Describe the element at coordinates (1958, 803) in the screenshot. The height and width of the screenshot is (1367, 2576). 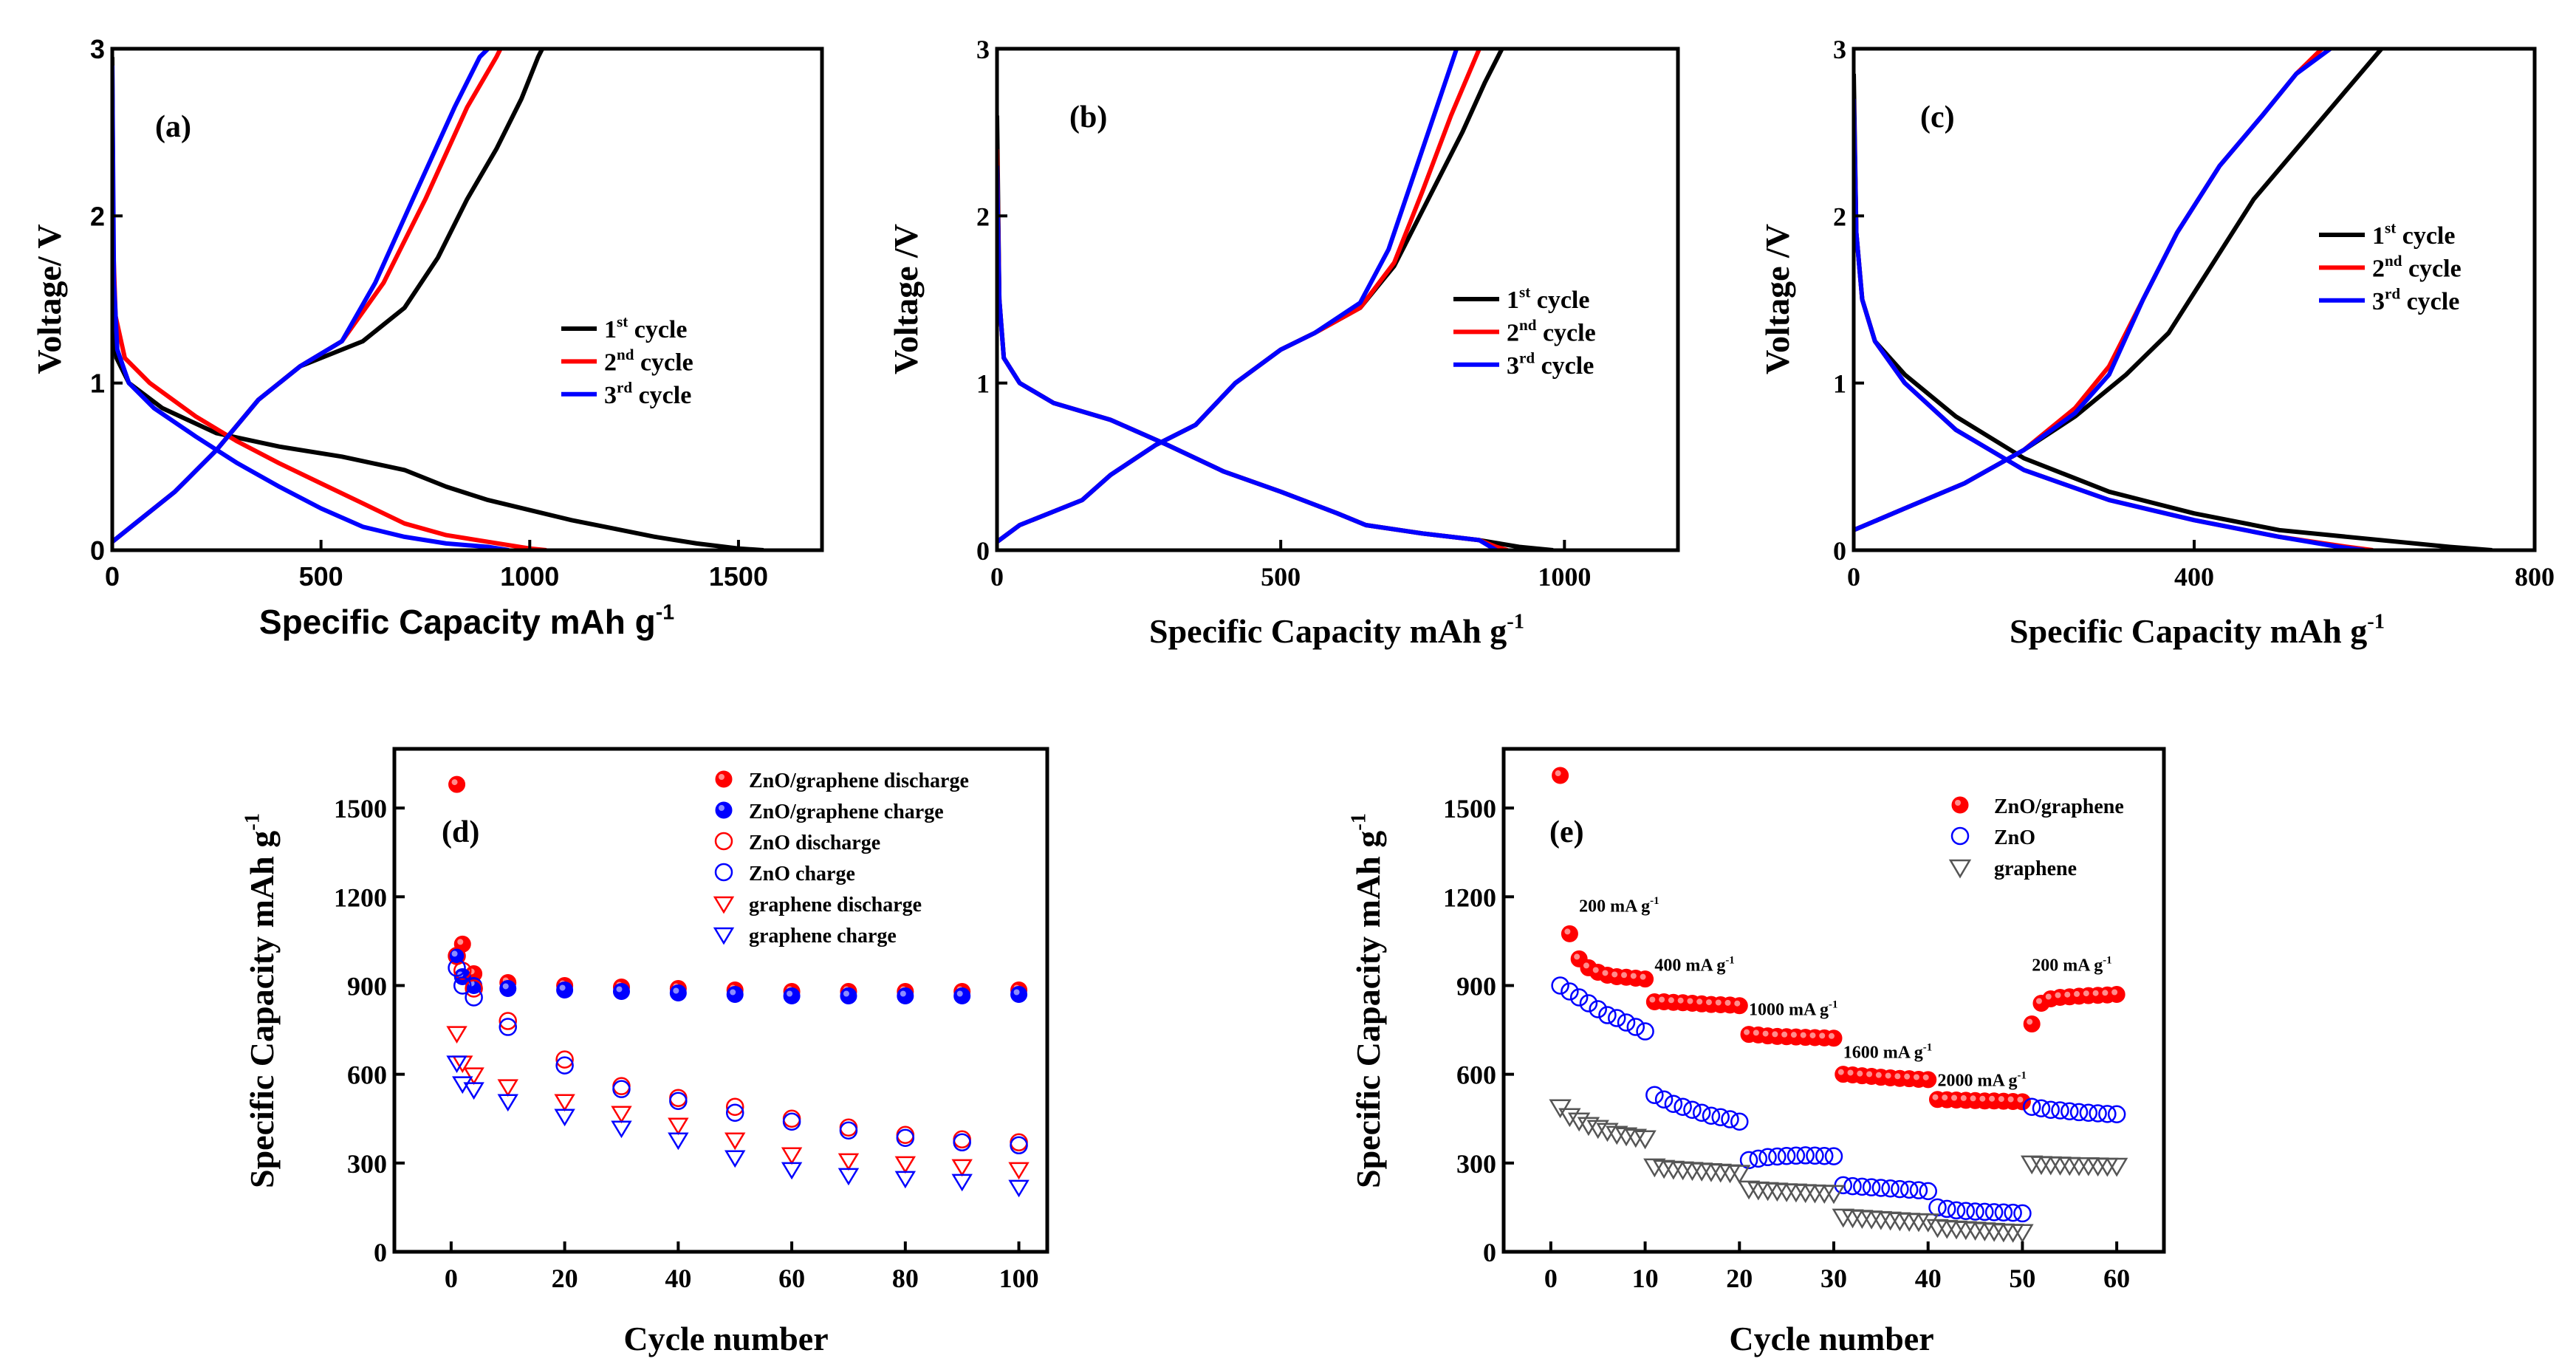
I see `legend-marker-highlight` at that location.